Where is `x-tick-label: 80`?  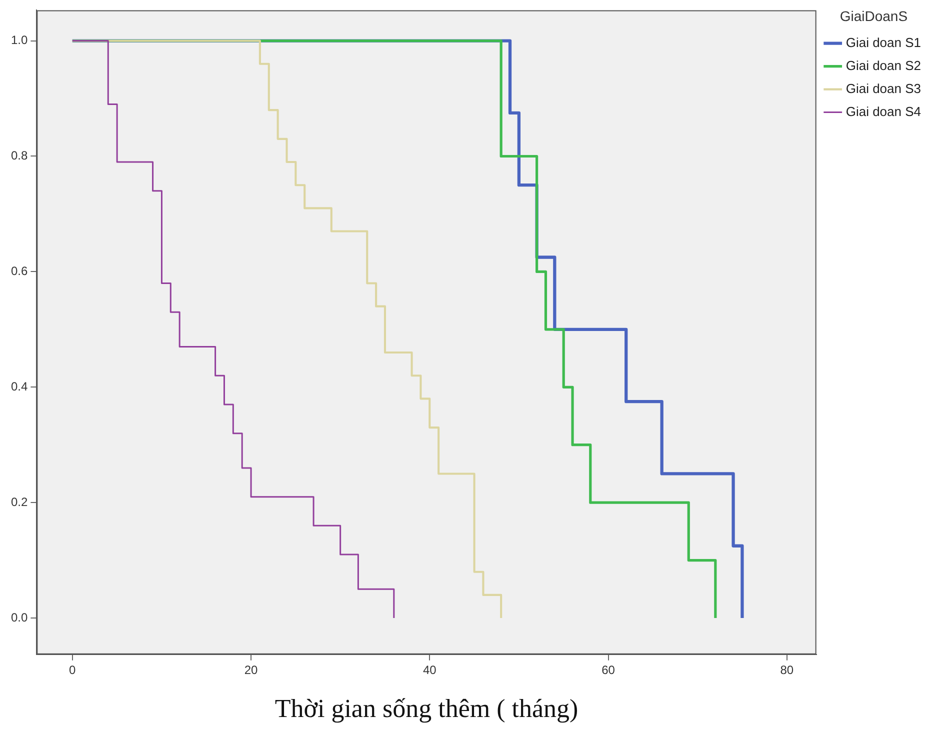 x-tick-label: 80 is located at coordinates (787, 669).